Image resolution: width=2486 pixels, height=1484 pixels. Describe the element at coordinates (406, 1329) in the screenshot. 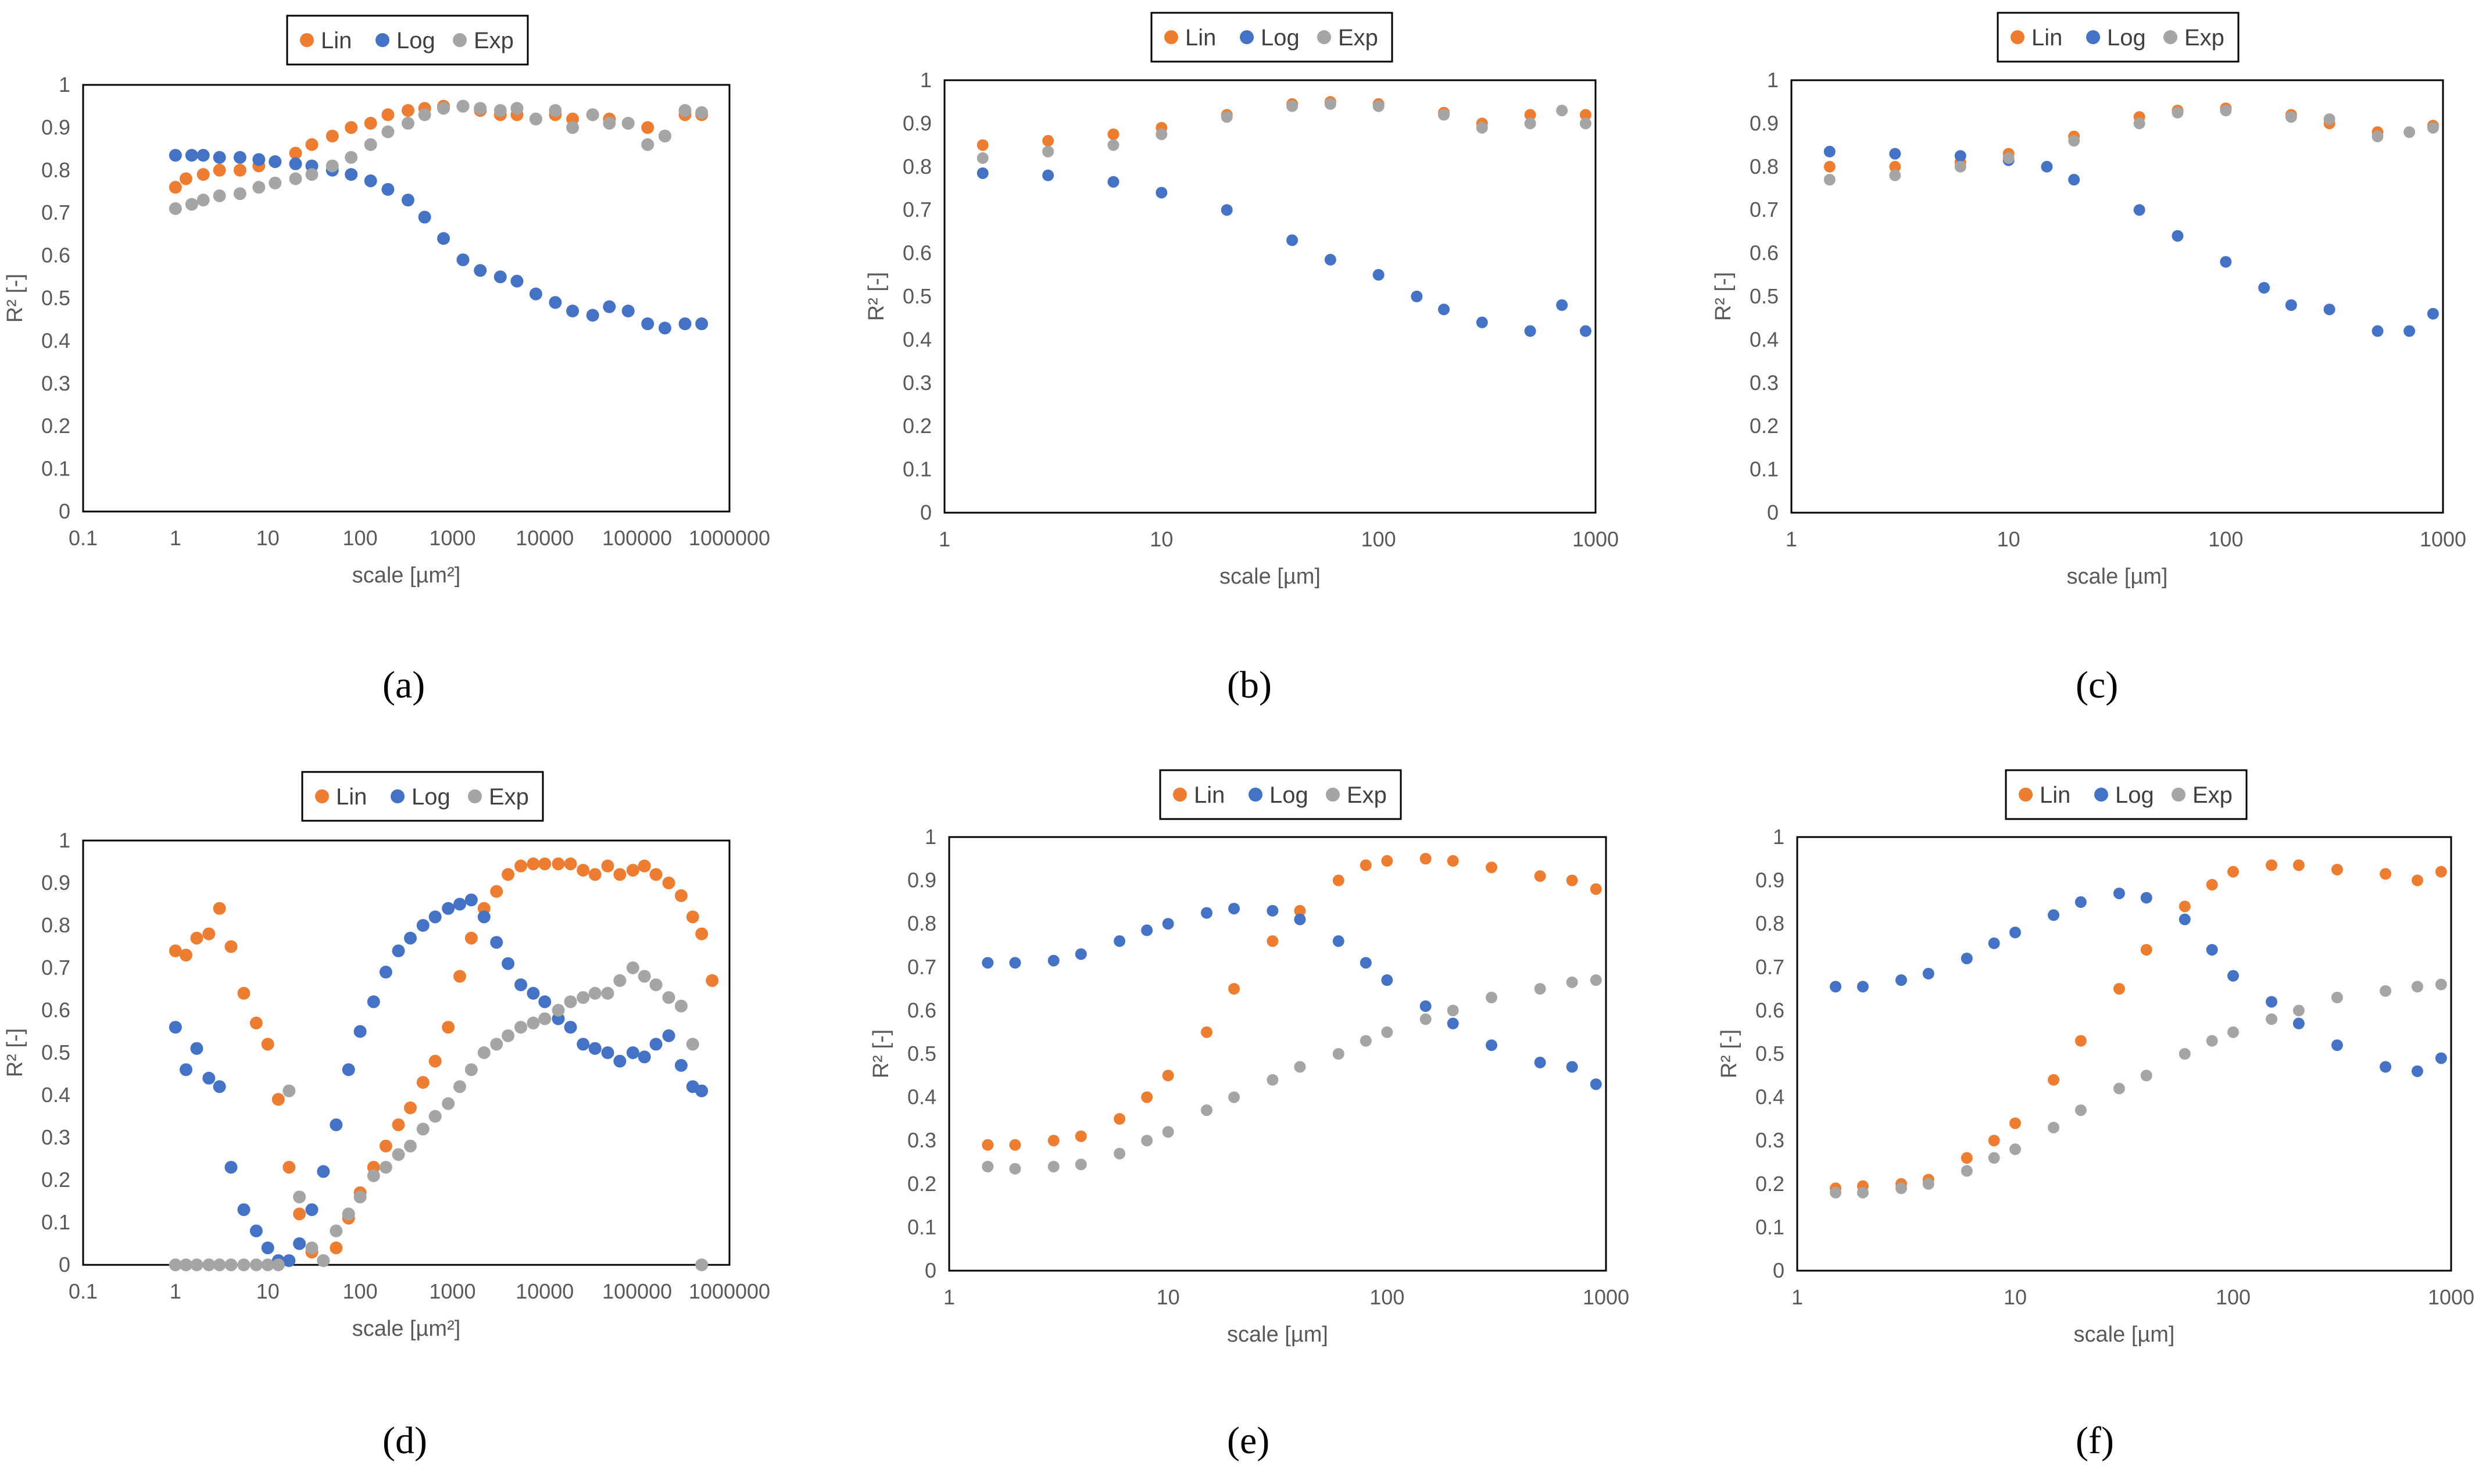

I see `x-axis-label: scale [µm²]` at that location.